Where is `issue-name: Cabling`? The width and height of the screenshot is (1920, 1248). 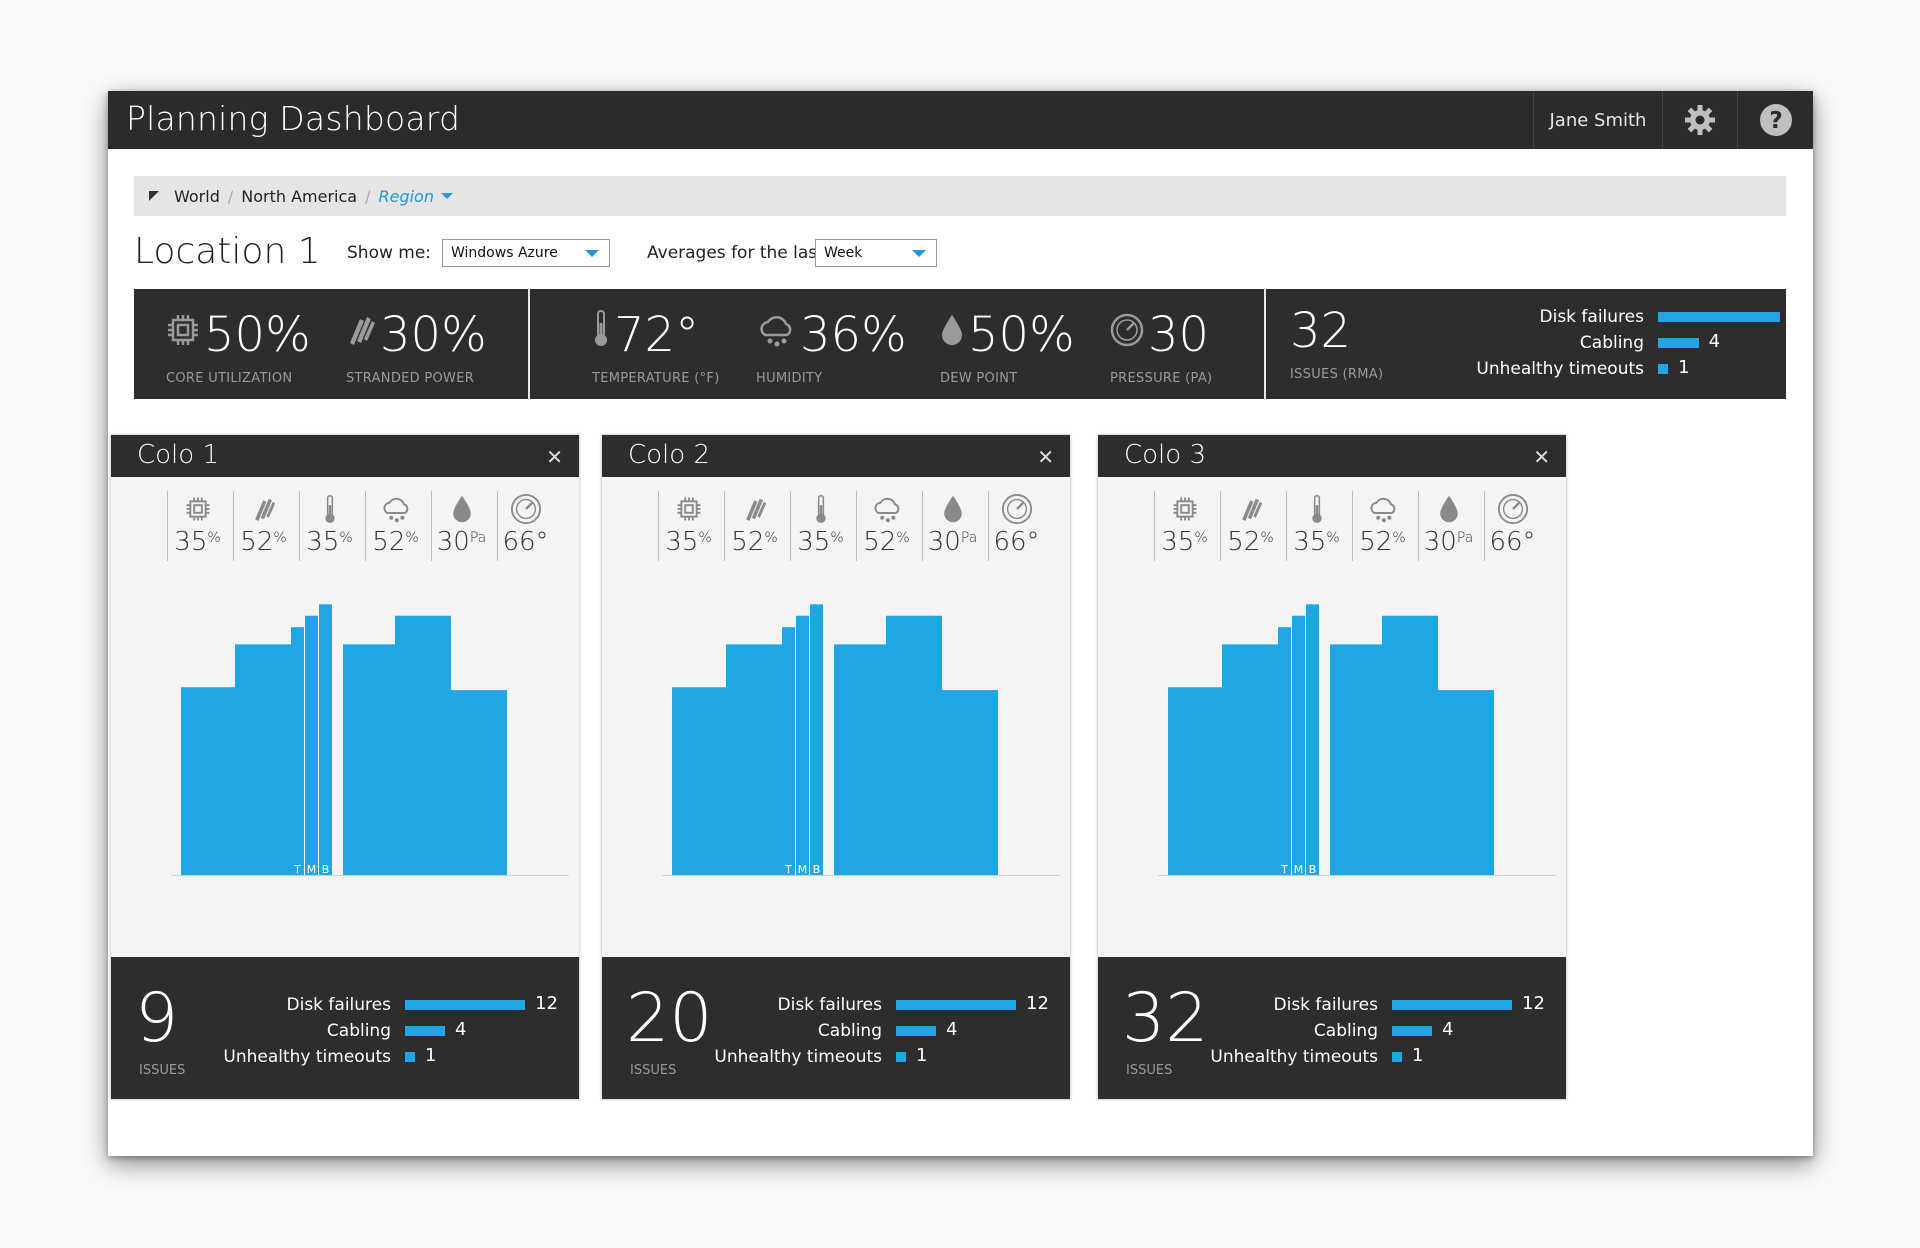 issue-name: Cabling is located at coordinates (849, 1031).